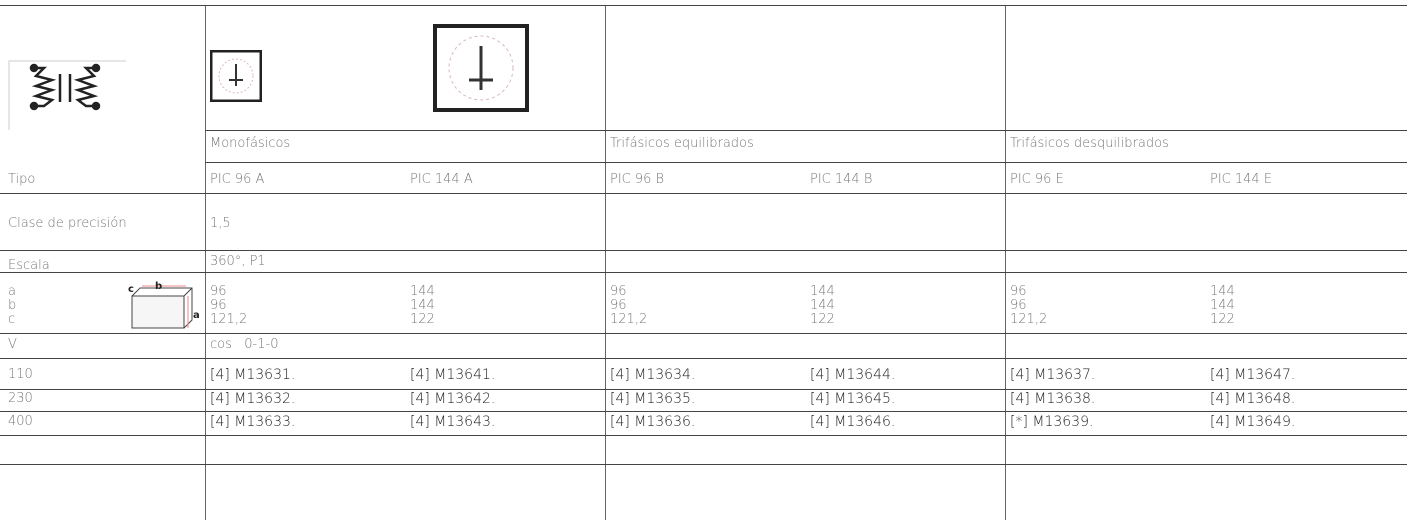 This screenshot has width=1407, height=520. Describe the element at coordinates (20, 374) in the screenshot. I see `voltage: 110` at that location.